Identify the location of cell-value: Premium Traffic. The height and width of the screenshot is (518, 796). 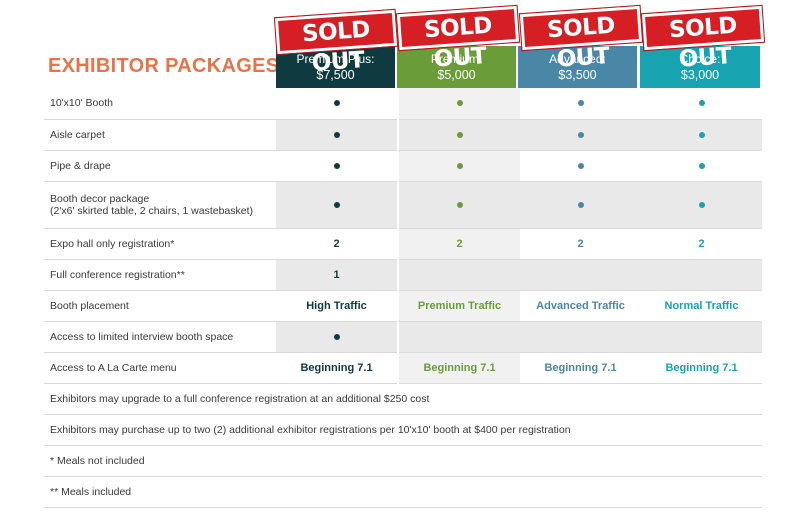
(459, 305).